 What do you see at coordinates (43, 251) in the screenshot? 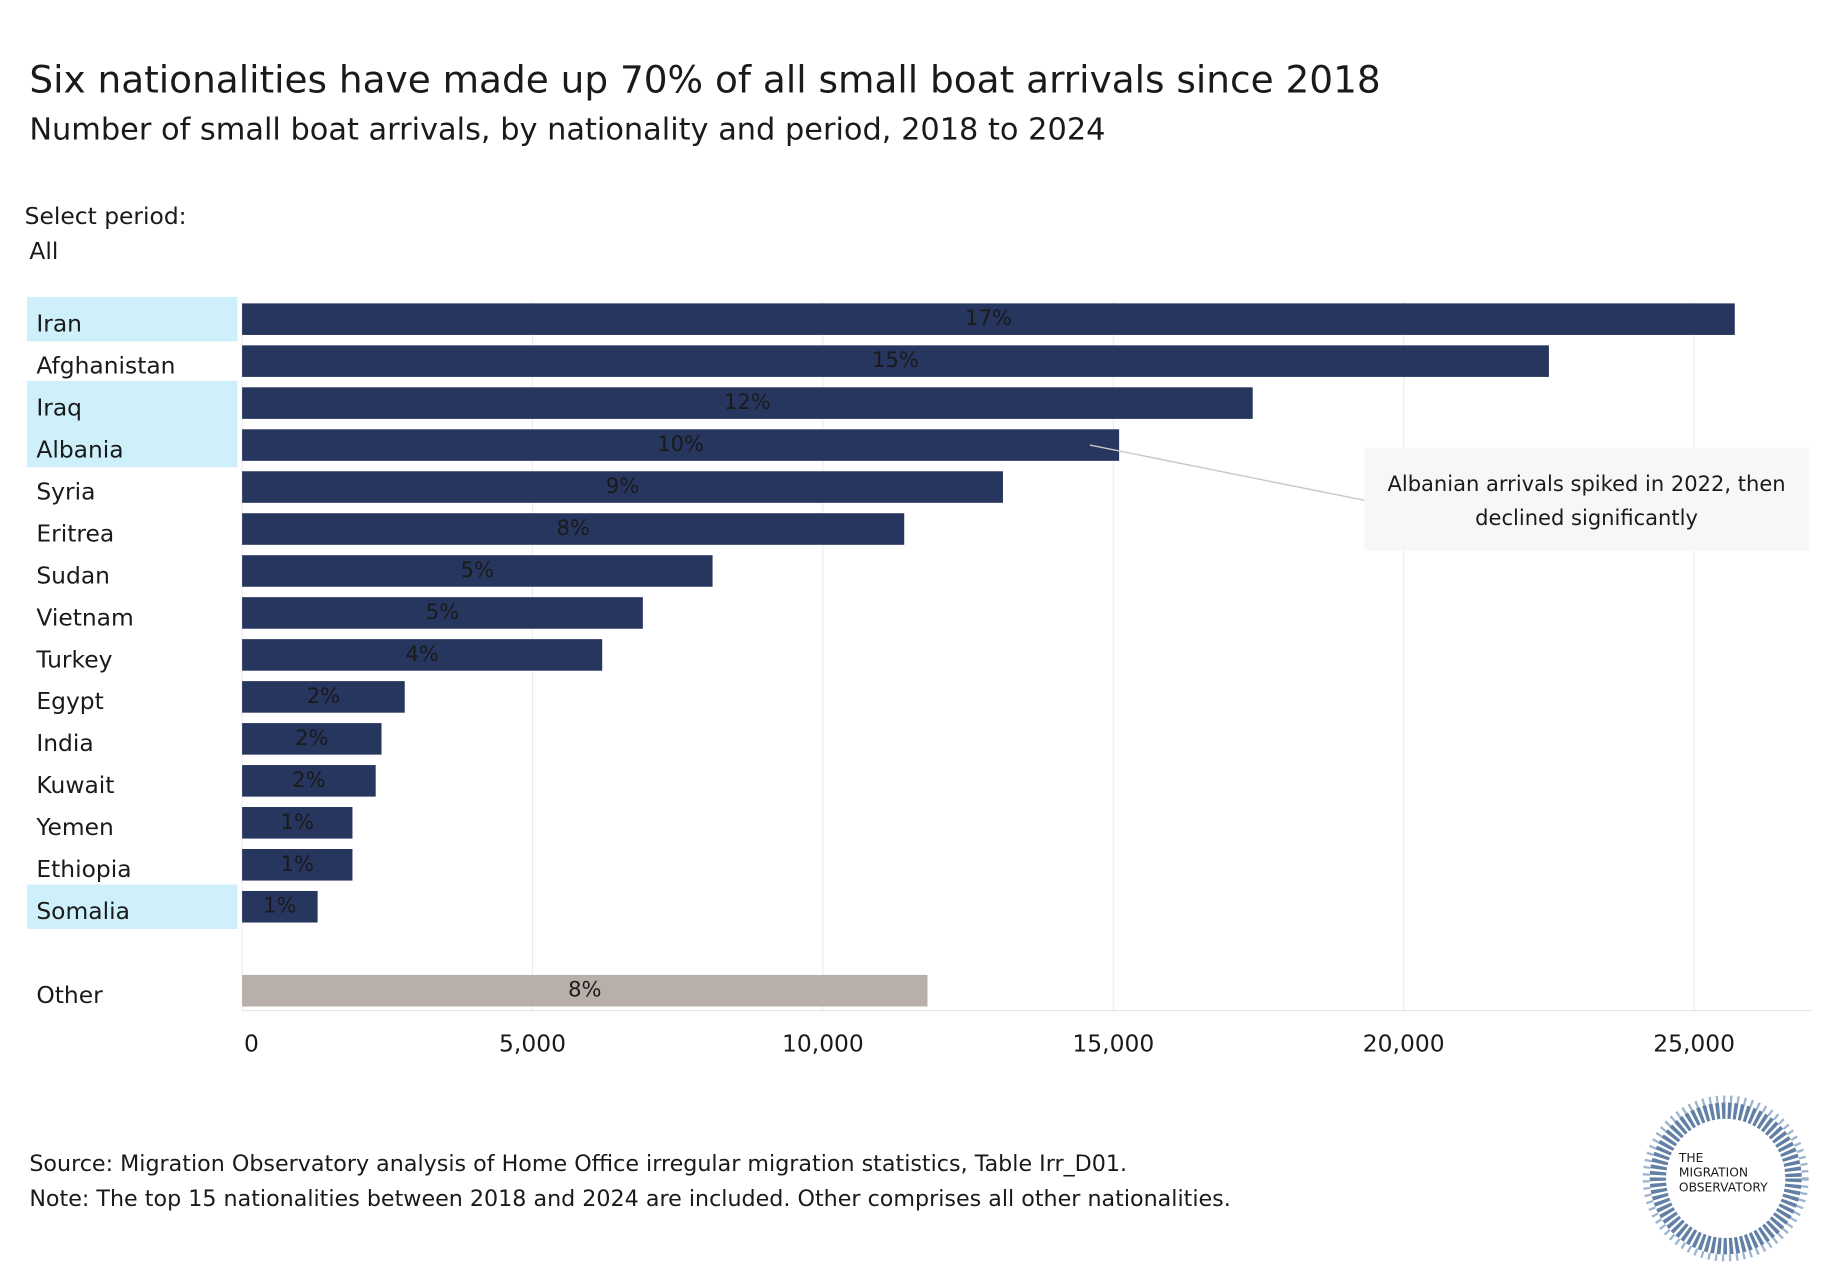
I see `filter-dropdown: All` at bounding box center [43, 251].